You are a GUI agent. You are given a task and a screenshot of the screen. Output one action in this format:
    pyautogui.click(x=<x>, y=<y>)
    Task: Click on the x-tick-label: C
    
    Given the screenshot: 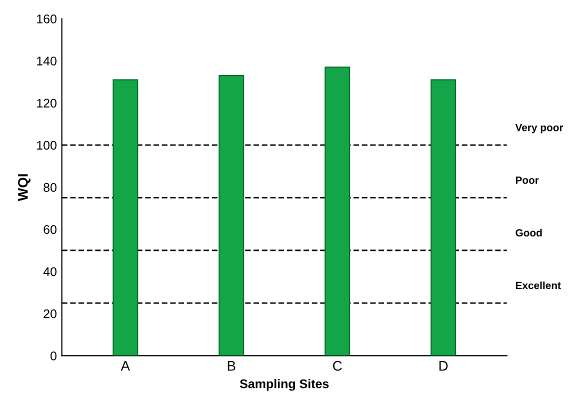 What is the action you would take?
    pyautogui.click(x=337, y=365)
    